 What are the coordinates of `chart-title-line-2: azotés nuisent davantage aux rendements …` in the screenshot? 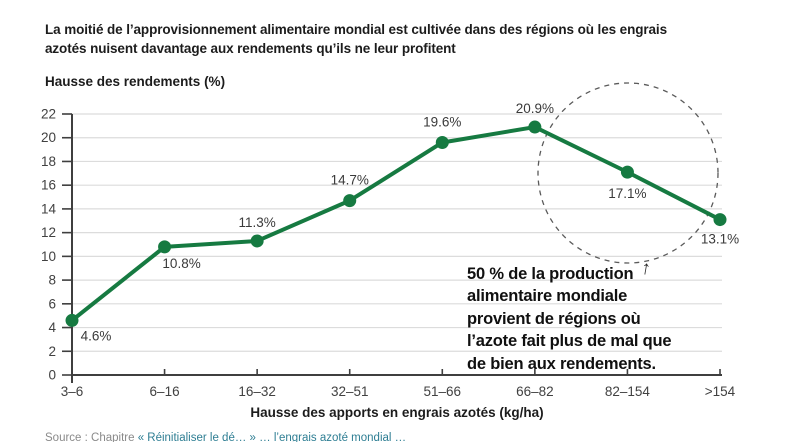 It's located at (250, 48).